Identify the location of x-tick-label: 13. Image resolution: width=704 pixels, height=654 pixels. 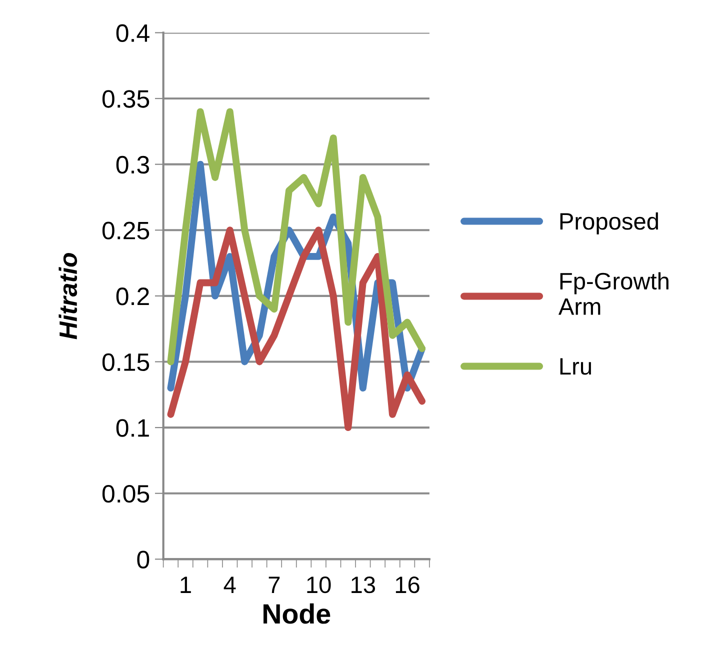
(364, 585).